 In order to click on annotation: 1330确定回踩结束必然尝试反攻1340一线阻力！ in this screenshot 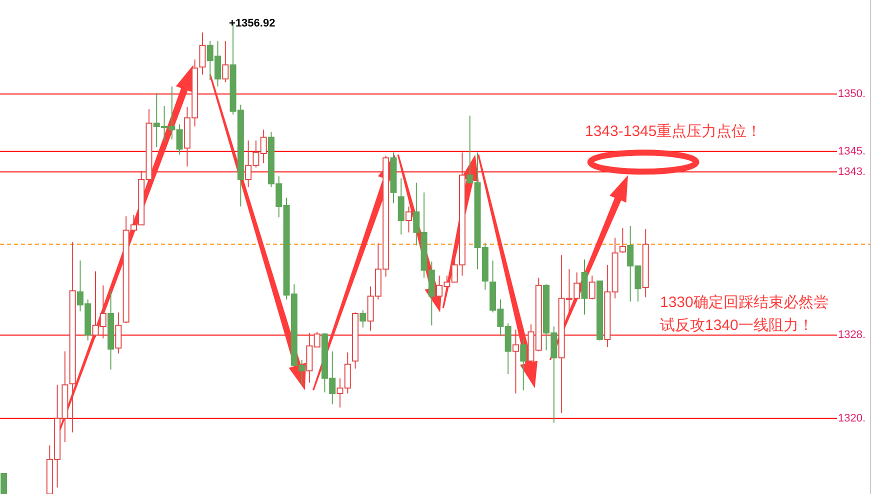, I will do `click(744, 314)`.